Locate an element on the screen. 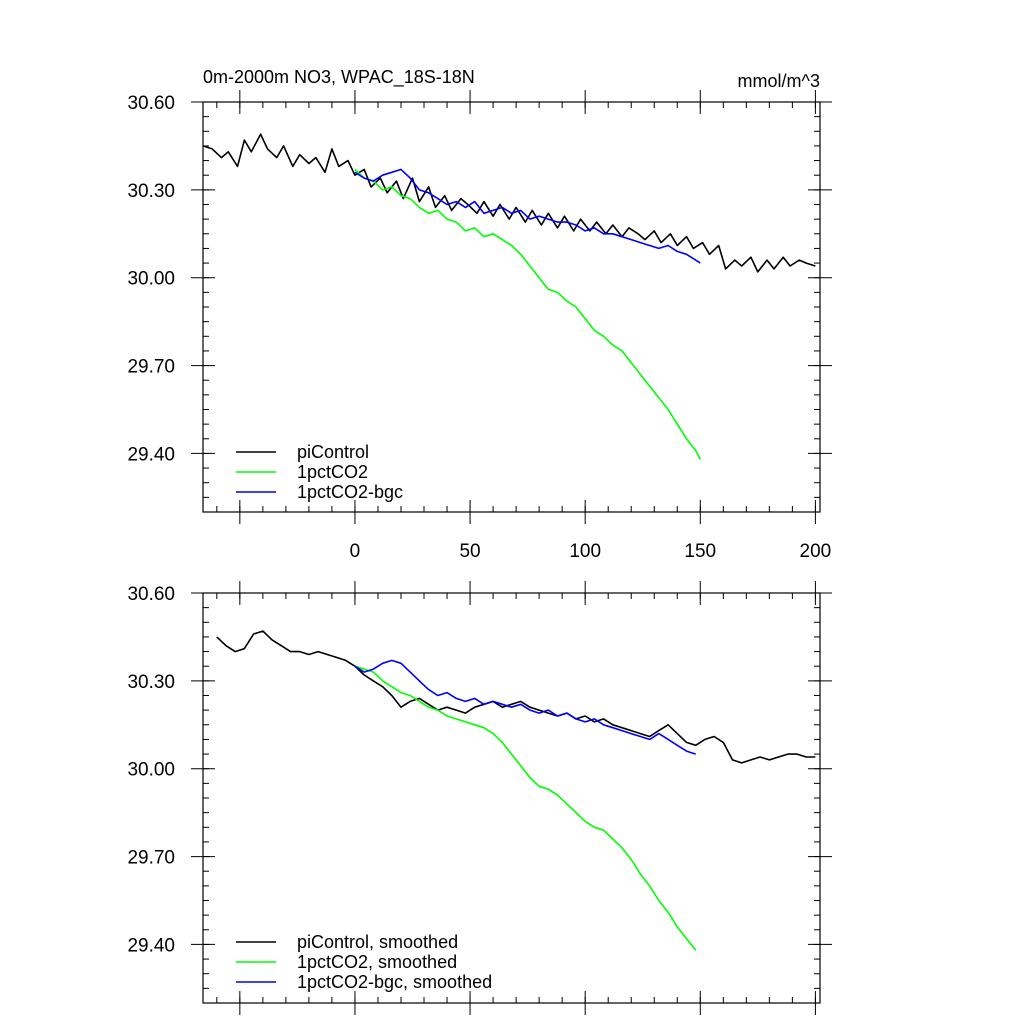  legend-label: 1pctCO2 is located at coordinates (332, 472).